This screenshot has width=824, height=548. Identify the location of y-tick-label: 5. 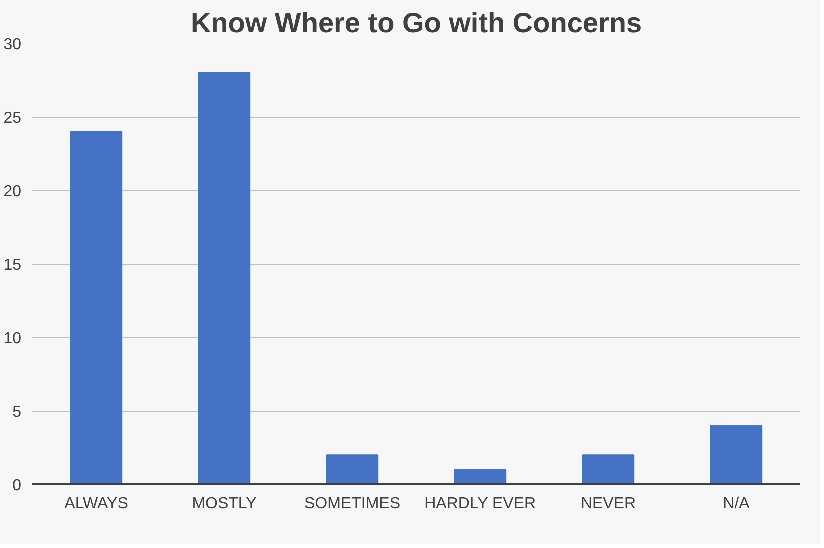
(17, 412).